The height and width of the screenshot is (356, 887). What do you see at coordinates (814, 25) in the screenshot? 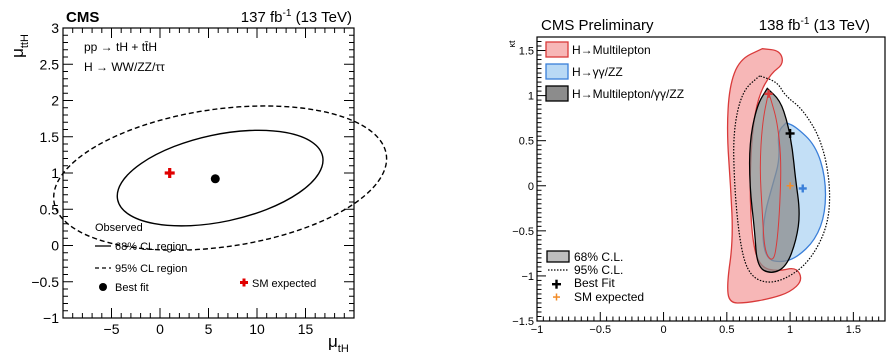
I see `right-luminosity: 138 fb-1 (13 TeV)` at bounding box center [814, 25].